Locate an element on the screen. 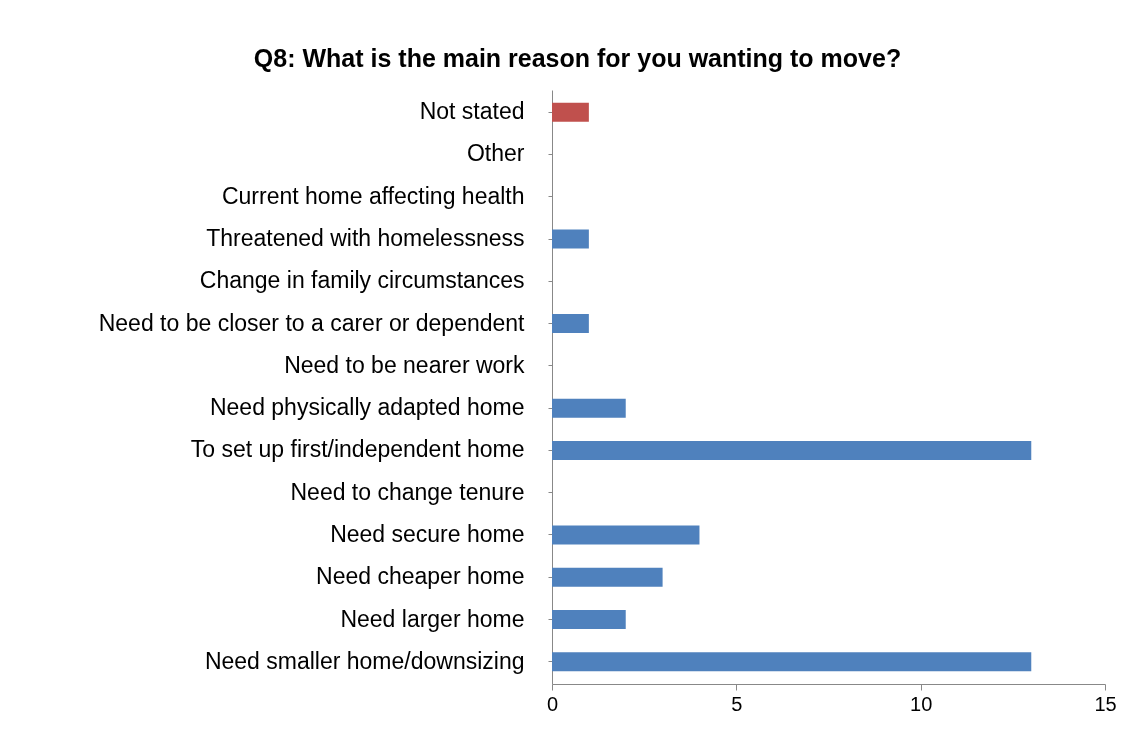 This screenshot has height=740, width=1134. y-tick-label: Need cheaper home is located at coordinates (420, 576).